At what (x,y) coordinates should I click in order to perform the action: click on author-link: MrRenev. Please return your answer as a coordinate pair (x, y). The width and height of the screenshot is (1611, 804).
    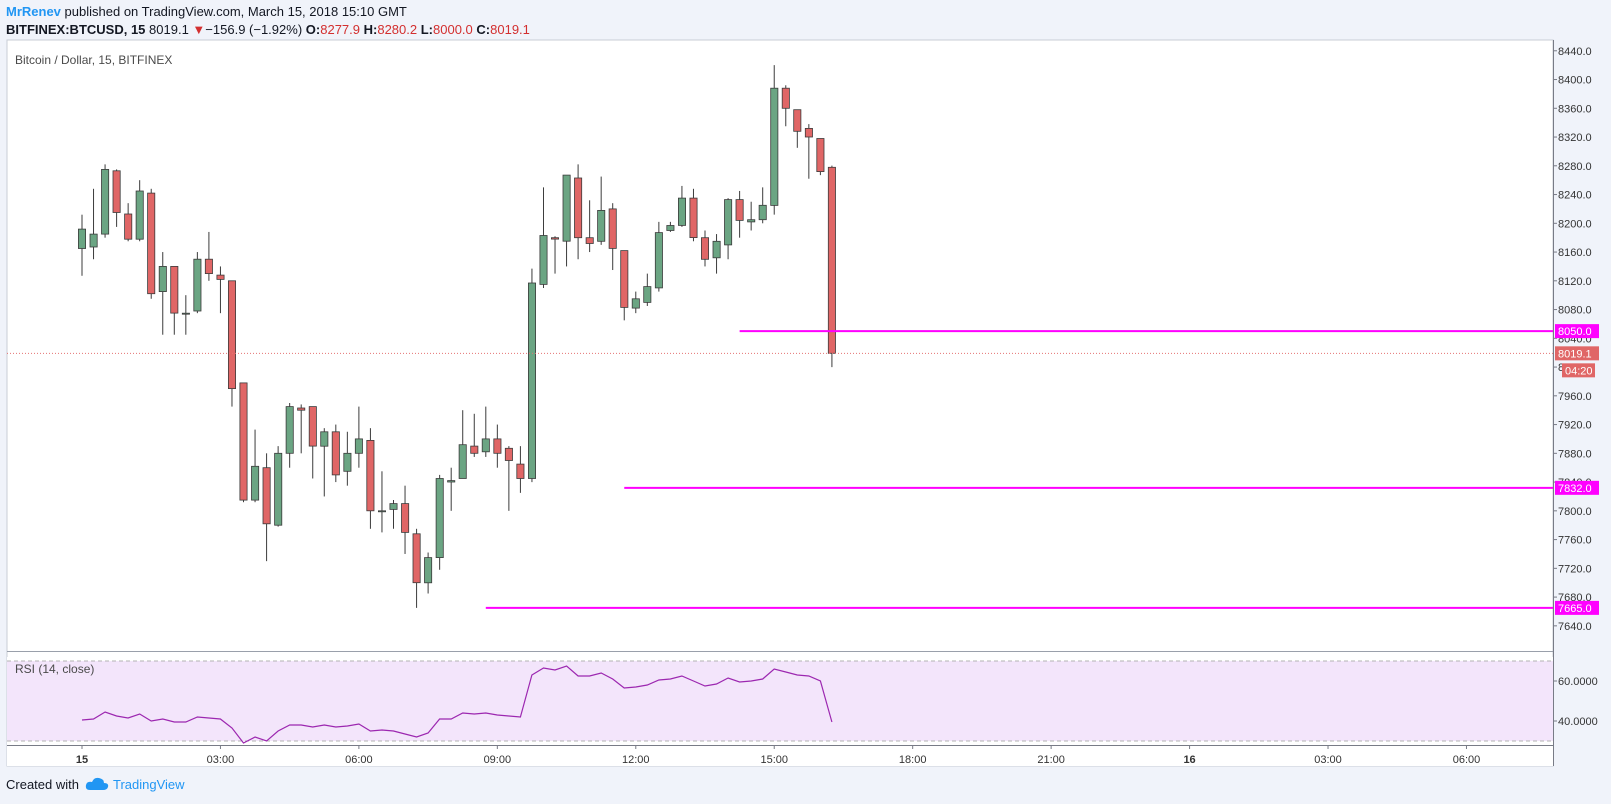
    Looking at the image, I should click on (33, 11).